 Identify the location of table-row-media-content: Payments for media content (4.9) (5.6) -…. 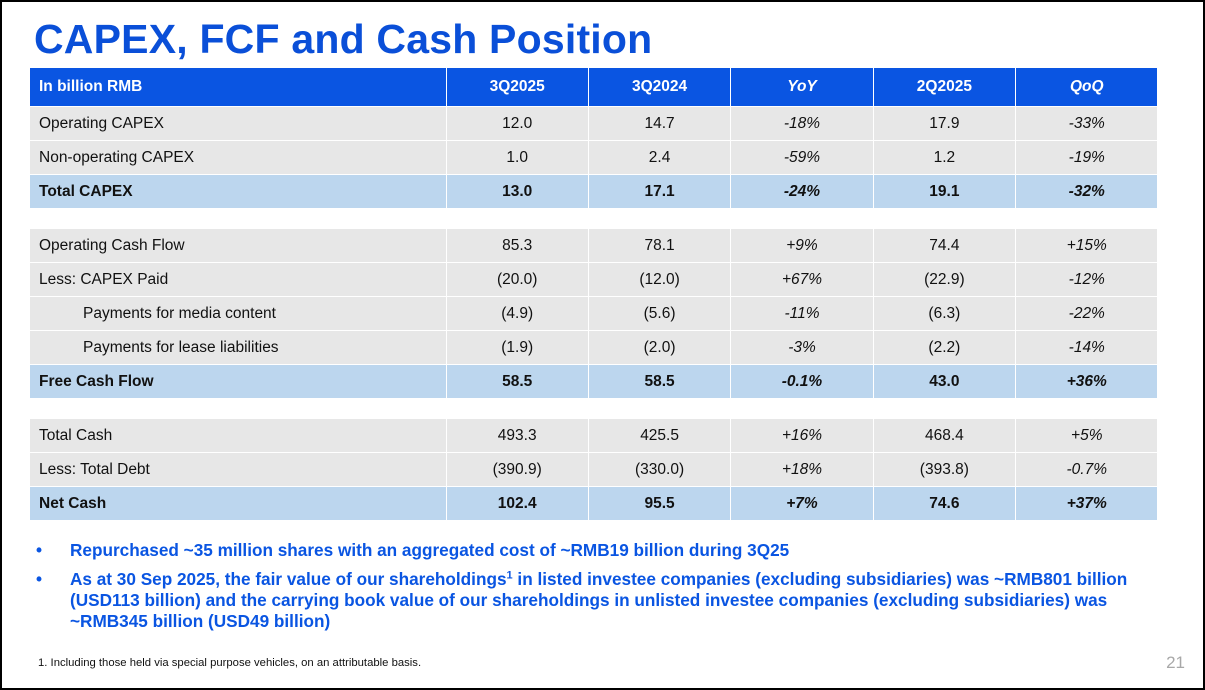
(594, 313).